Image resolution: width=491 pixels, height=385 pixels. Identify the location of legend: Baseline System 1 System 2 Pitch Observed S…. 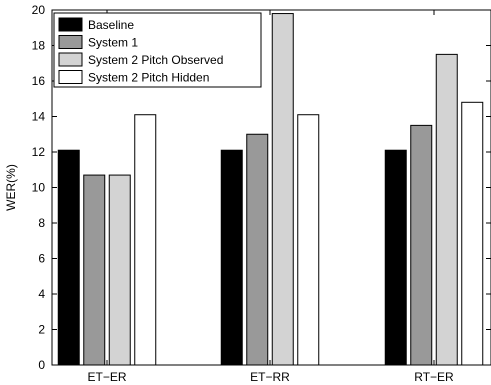
(157, 50).